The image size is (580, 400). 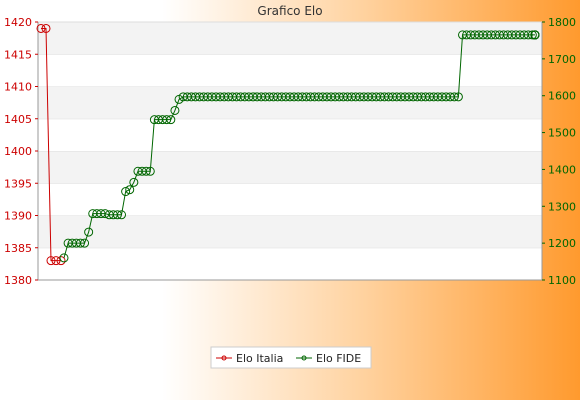 What do you see at coordinates (18, 248) in the screenshot?
I see `y-left-tick-label: 1385` at bounding box center [18, 248].